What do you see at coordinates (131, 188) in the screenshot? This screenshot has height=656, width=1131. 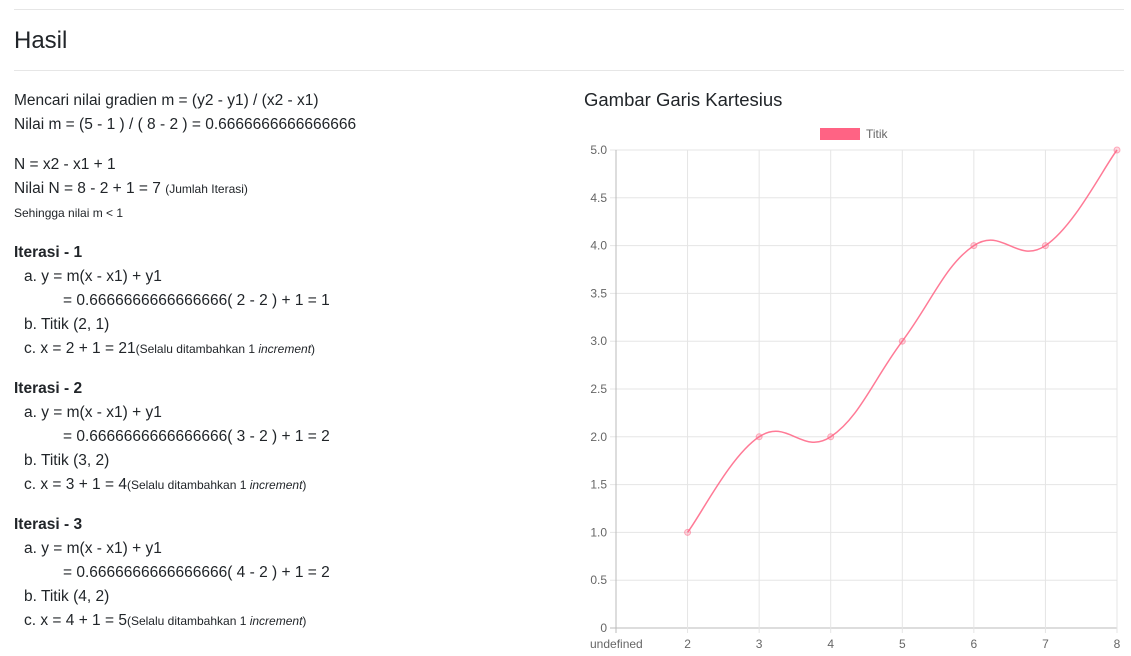 I see `iteration-count-value: Nilai N = 8 - 2 + 1 = 7 (Jumlah Iterasi)` at bounding box center [131, 188].